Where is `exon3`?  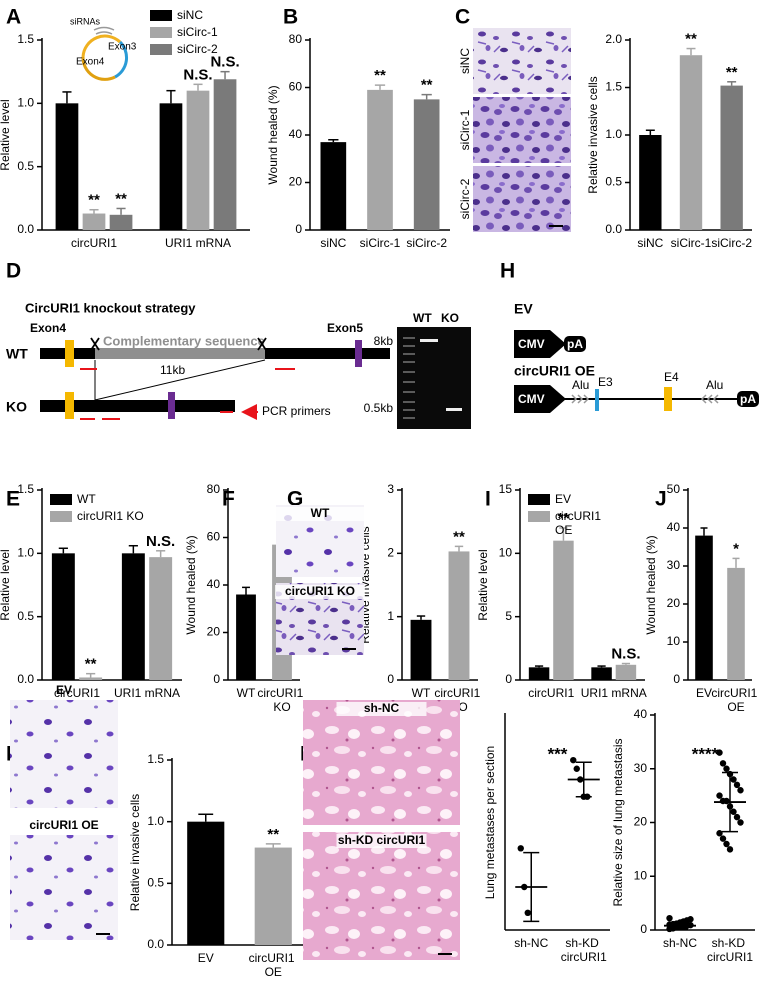
exon3 is located at coordinates (597, 400).